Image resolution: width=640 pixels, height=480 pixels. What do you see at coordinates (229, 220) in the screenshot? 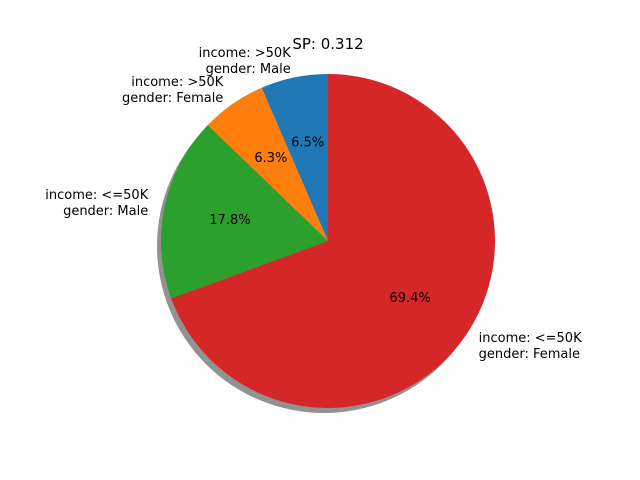
I see `pie-slice-percent-label: 17.8%` at bounding box center [229, 220].